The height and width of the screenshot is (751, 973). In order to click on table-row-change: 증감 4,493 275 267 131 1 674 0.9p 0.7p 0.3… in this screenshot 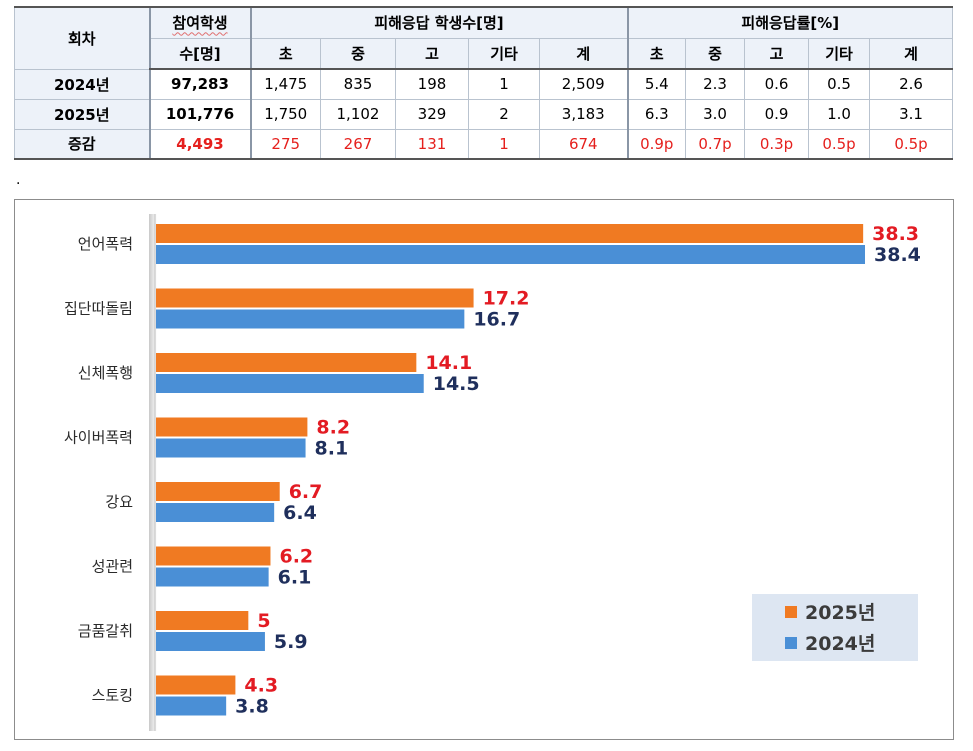, I will do `click(484, 144)`.